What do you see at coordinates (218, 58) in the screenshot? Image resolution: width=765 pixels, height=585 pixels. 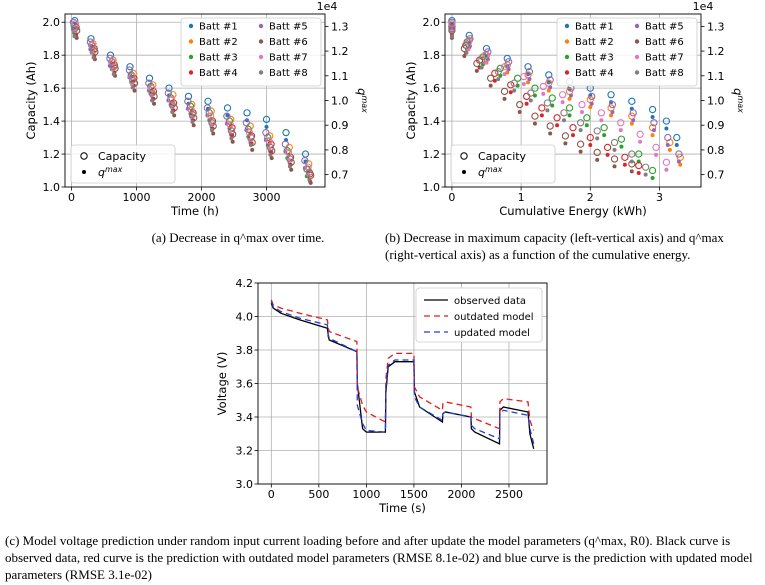 I see `legend-label-a-3: Batt #3` at bounding box center [218, 58].